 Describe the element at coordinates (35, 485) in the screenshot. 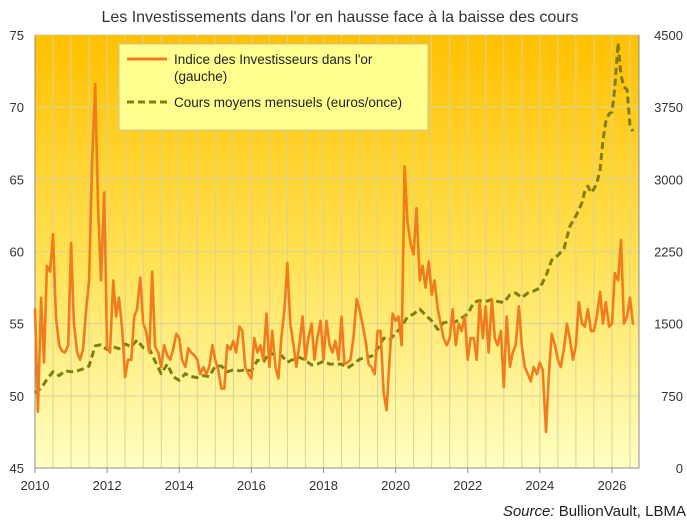

I see `x-tick-label: 2010` at that location.